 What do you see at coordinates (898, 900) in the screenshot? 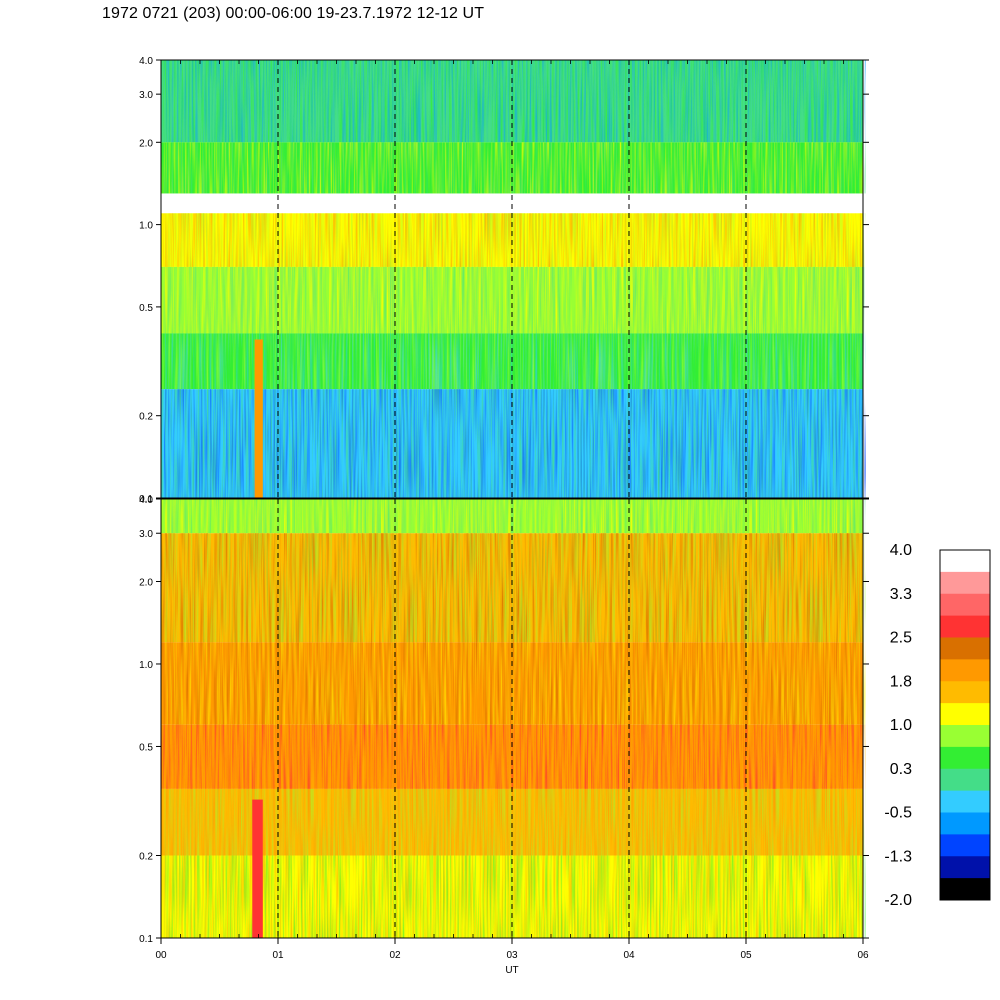
I see `colorbar-label: -2.0` at bounding box center [898, 900].